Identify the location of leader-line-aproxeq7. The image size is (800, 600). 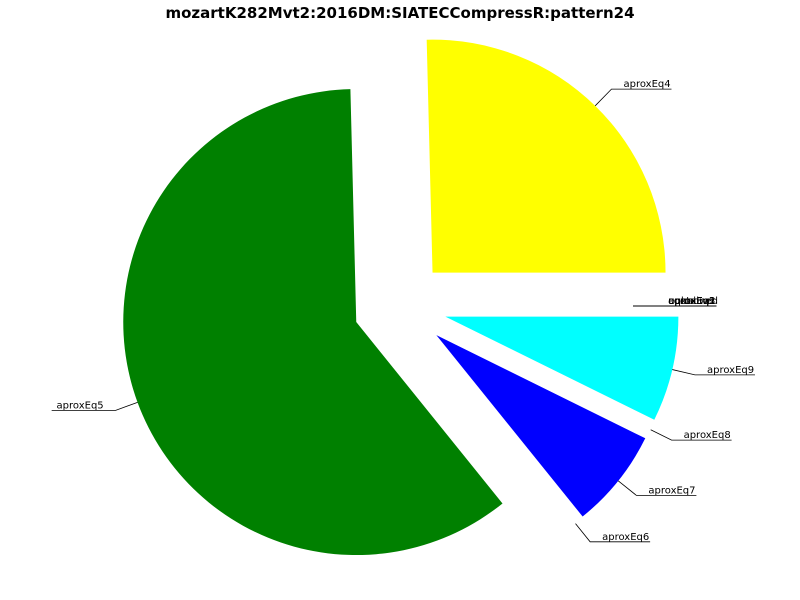
(657, 488).